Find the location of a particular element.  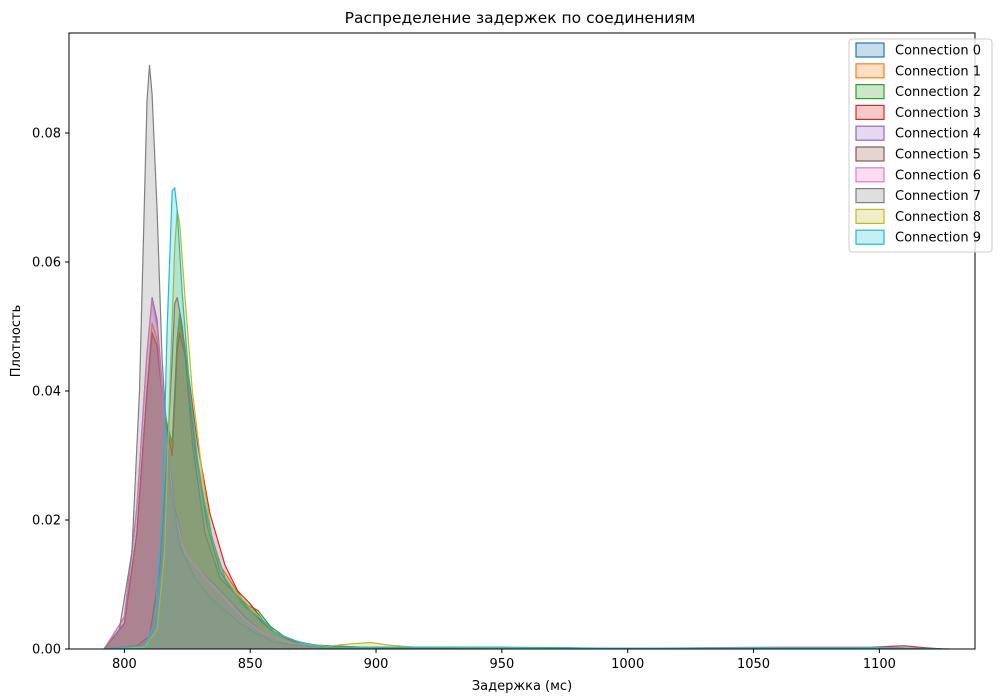

y-tick-label: 0.00 is located at coordinates (46, 650).